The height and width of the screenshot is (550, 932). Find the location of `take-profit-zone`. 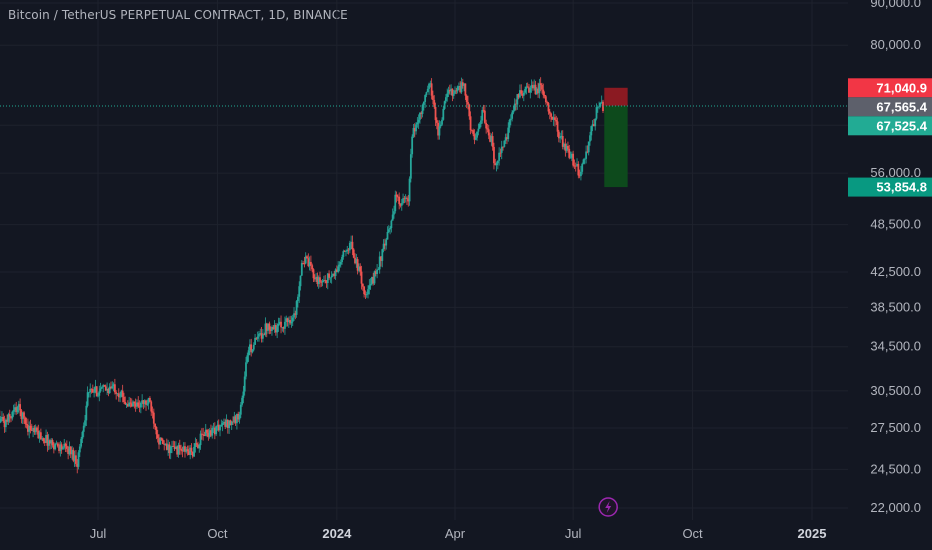

take-profit-zone is located at coordinates (616, 146).